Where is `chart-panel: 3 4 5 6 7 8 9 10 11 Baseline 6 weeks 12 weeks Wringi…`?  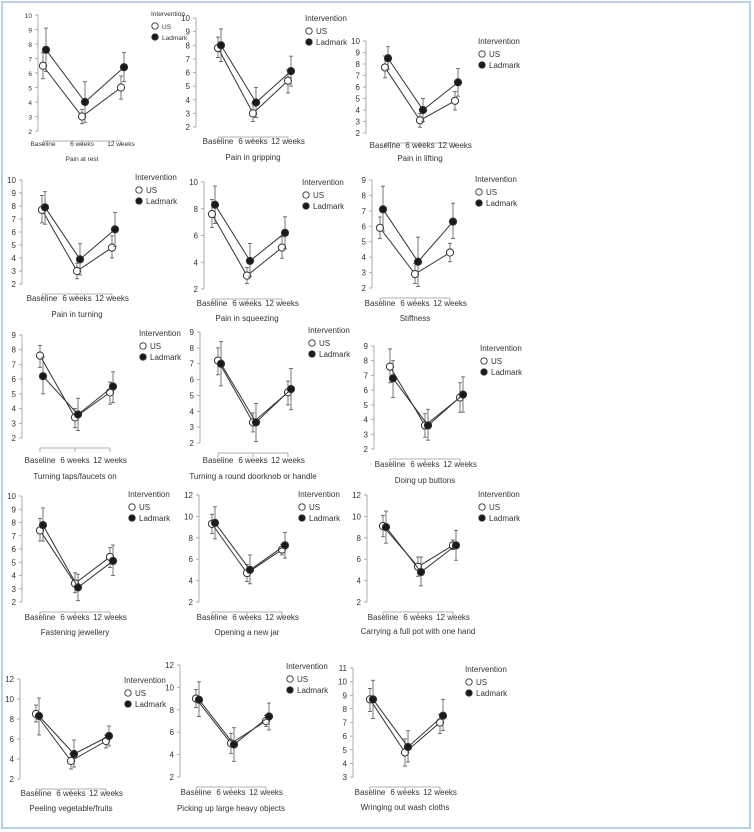 chart-panel: 3 4 5 6 7 8 9 10 11 Baseline 6 weeks 12 weeks Wringi… is located at coordinates (423, 738).